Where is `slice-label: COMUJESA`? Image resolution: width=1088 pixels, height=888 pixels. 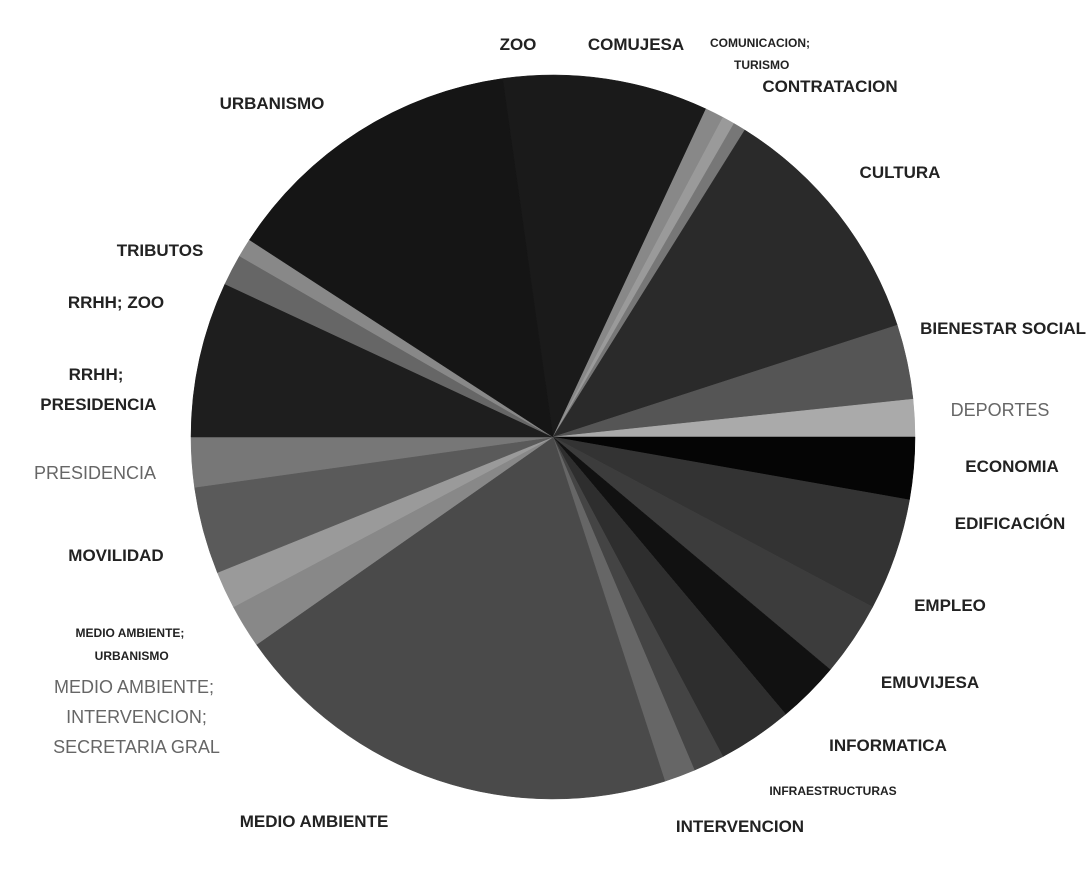
slice-label: COMUJESA is located at coordinates (636, 44).